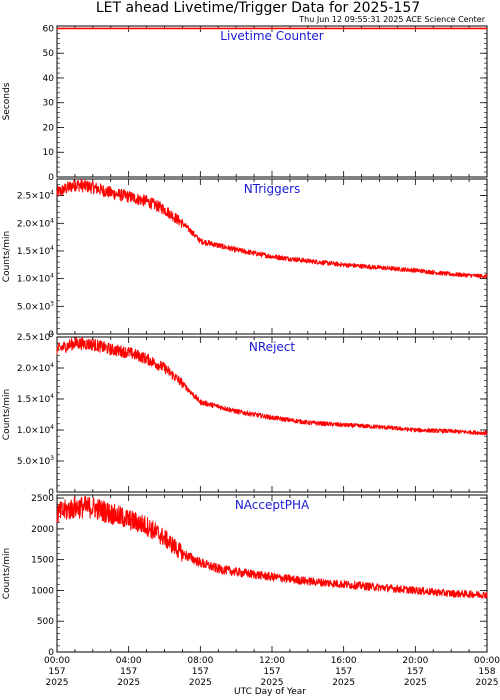 The image size is (500, 700). I want to click on panel-title: NTriggers, so click(272, 189).